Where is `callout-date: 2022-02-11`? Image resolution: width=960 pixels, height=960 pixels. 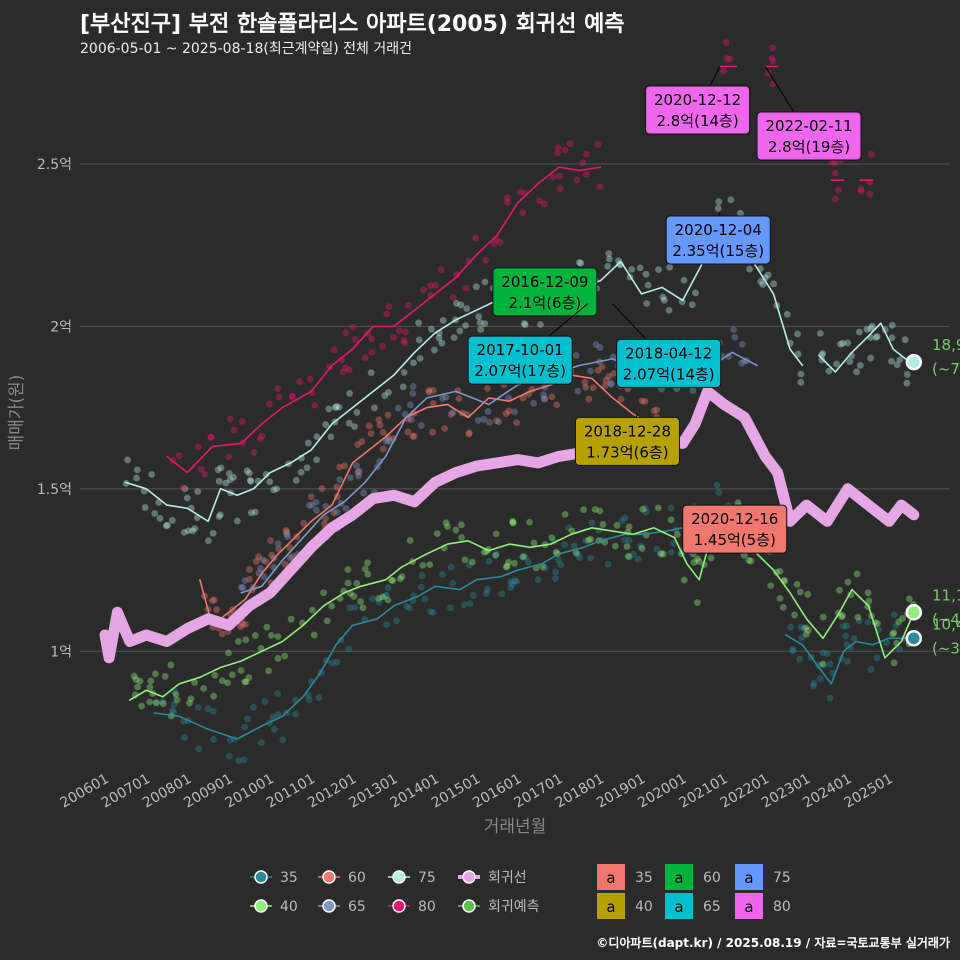 callout-date: 2022-02-11 is located at coordinates (808, 126).